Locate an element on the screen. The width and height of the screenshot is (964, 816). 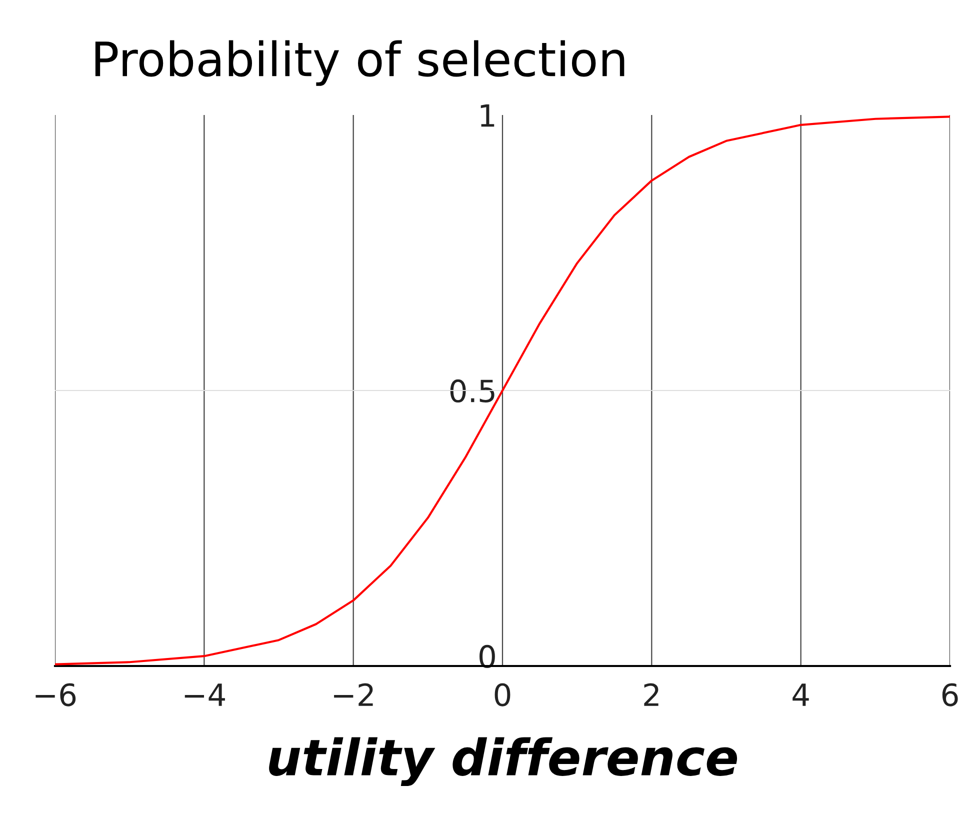
x-tick-label: −2 is located at coordinates (353, 694).